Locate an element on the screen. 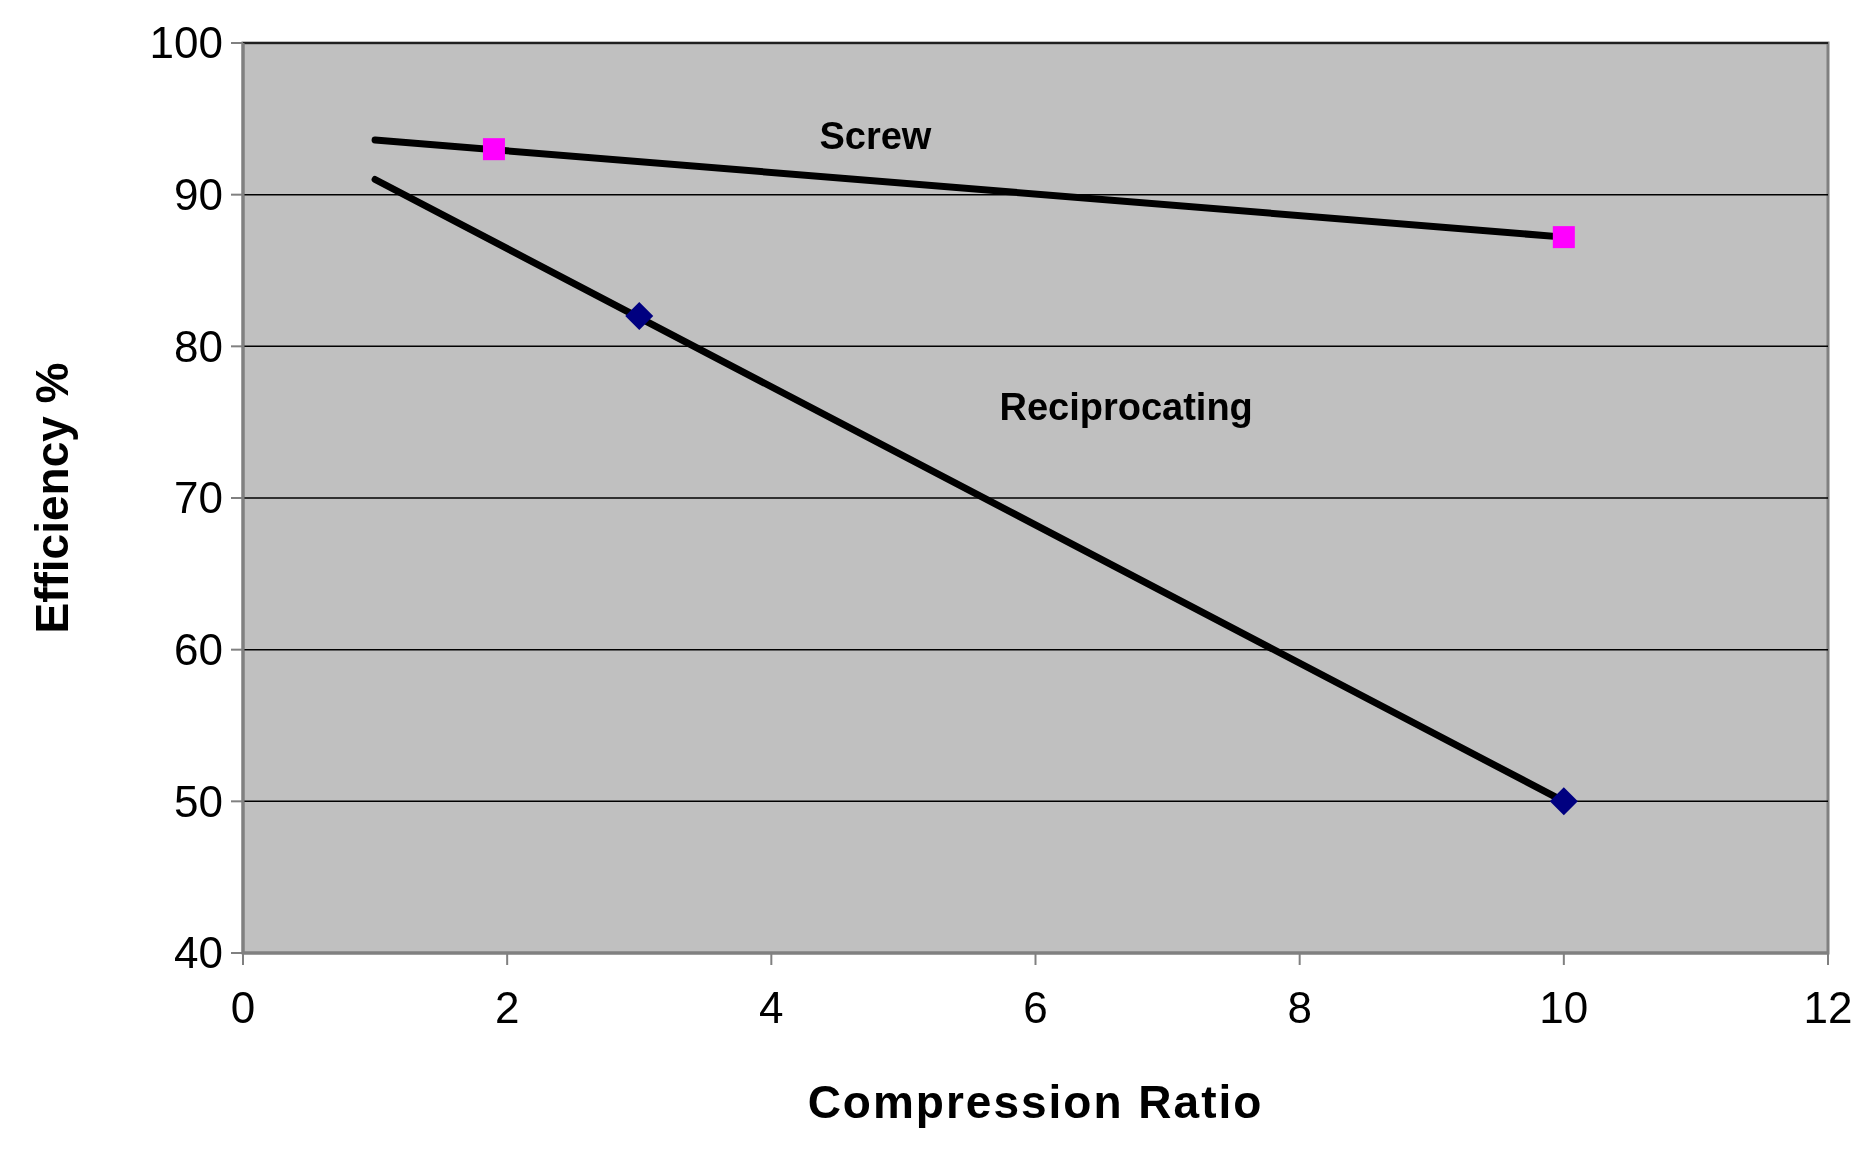 Image resolution: width=1875 pixels, height=1154 pixels. x-tick-label: 6 is located at coordinates (1035, 1007).